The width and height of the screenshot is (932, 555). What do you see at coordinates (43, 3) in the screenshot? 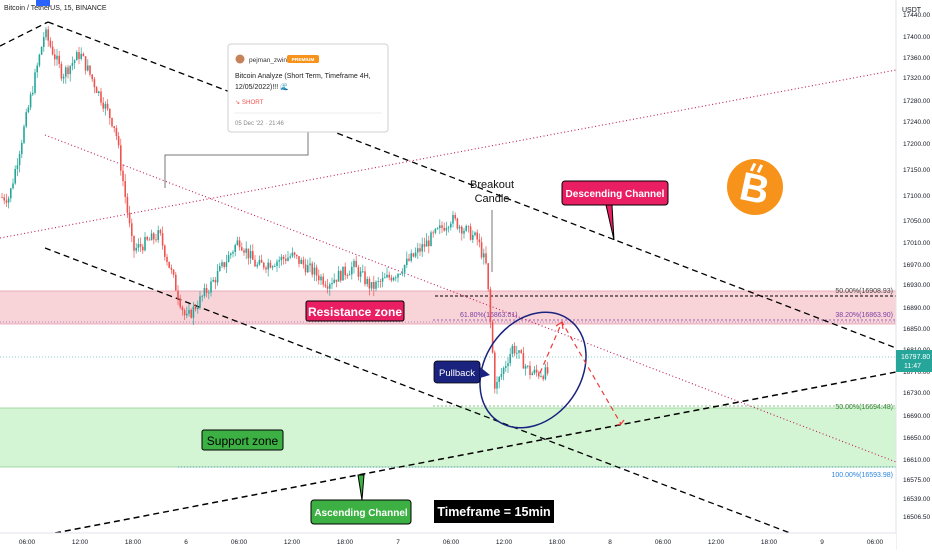
I see `tradingview-logo-icon` at bounding box center [43, 3].